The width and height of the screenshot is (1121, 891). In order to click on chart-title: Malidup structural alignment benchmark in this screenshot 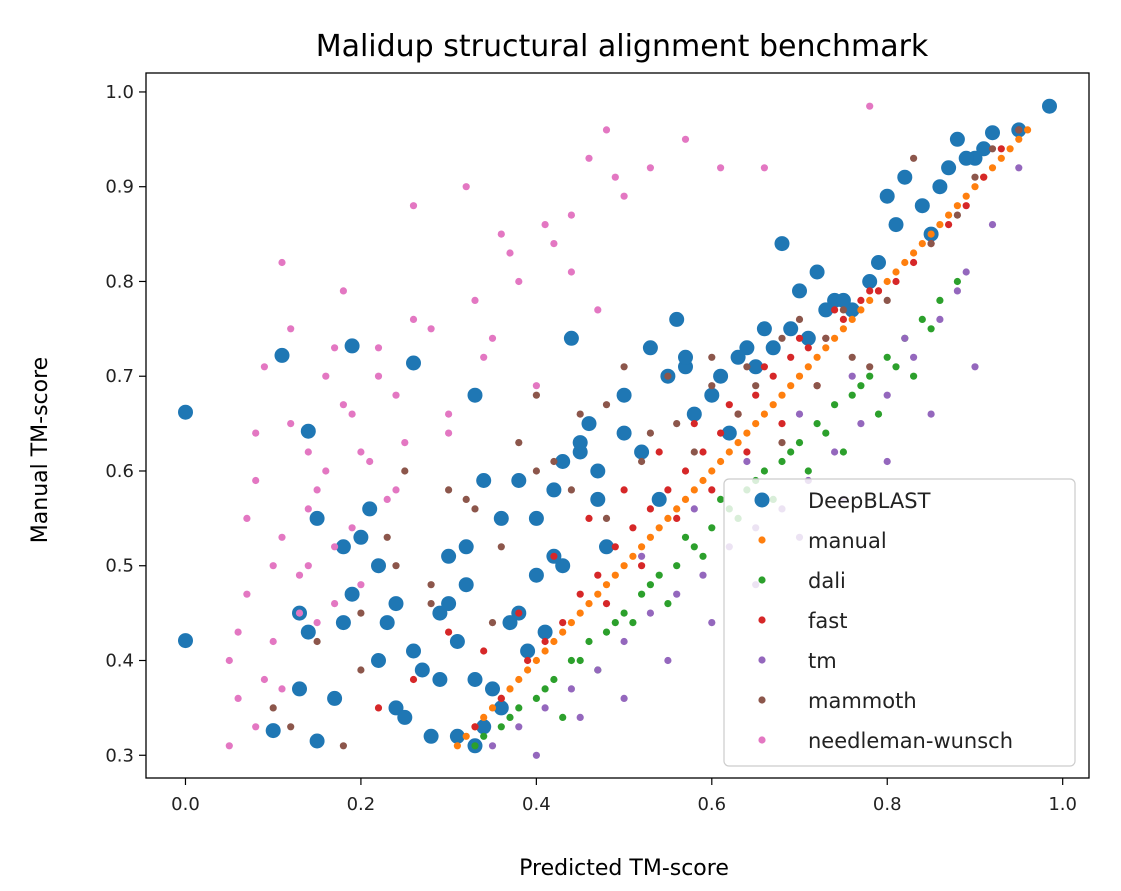, I will do `click(622, 46)`.